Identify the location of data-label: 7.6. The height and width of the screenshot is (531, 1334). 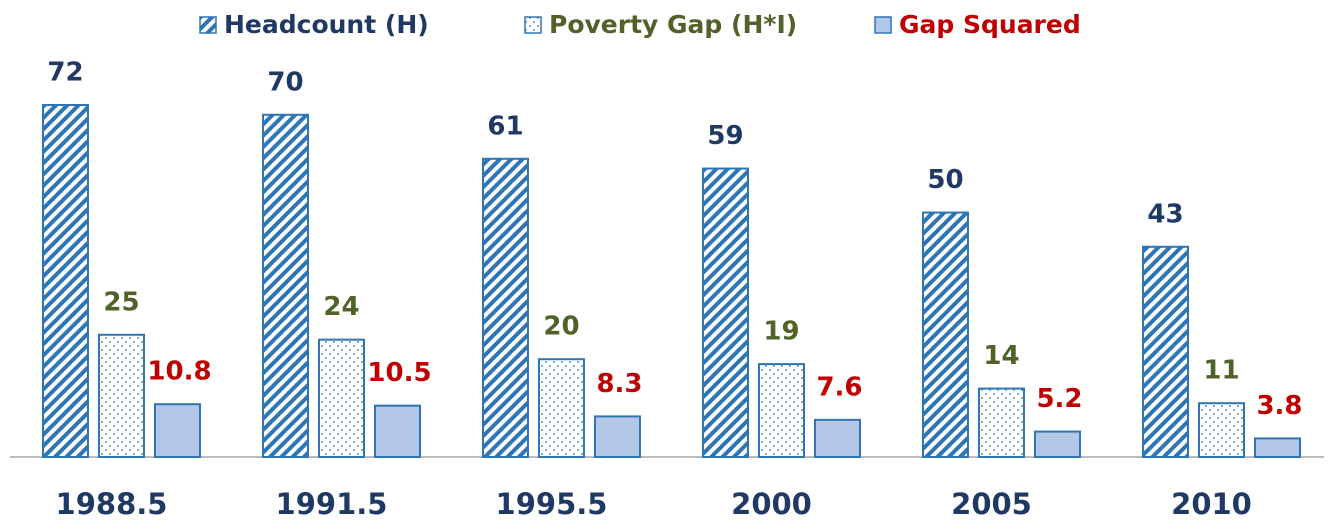
(839, 387).